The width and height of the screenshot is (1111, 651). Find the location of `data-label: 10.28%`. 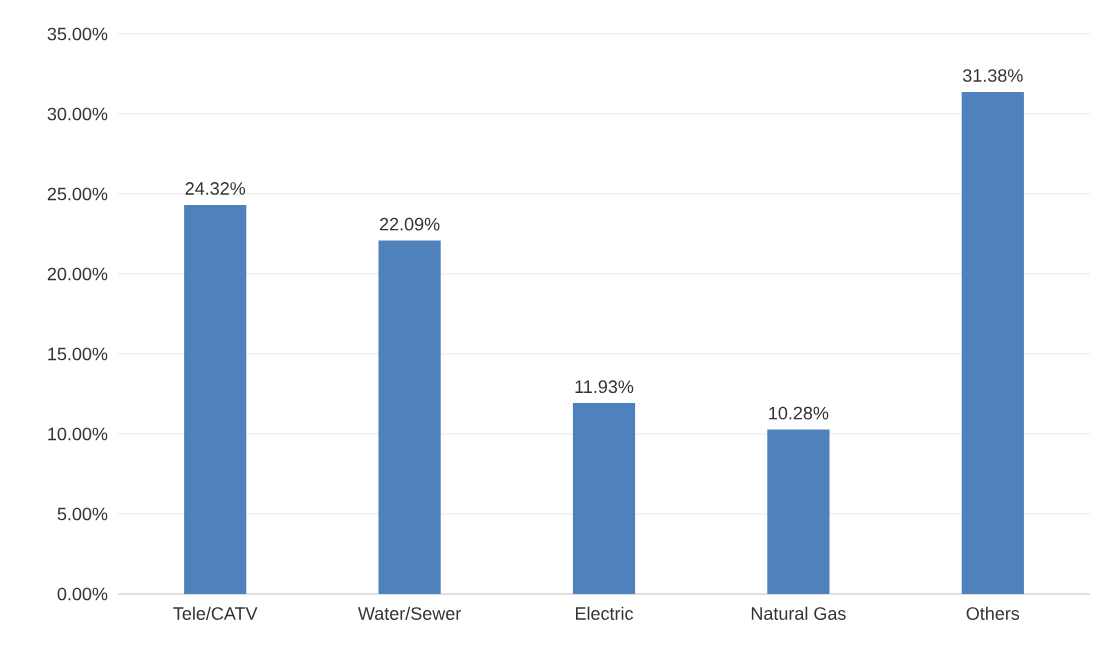

data-label: 10.28% is located at coordinates (799, 413).